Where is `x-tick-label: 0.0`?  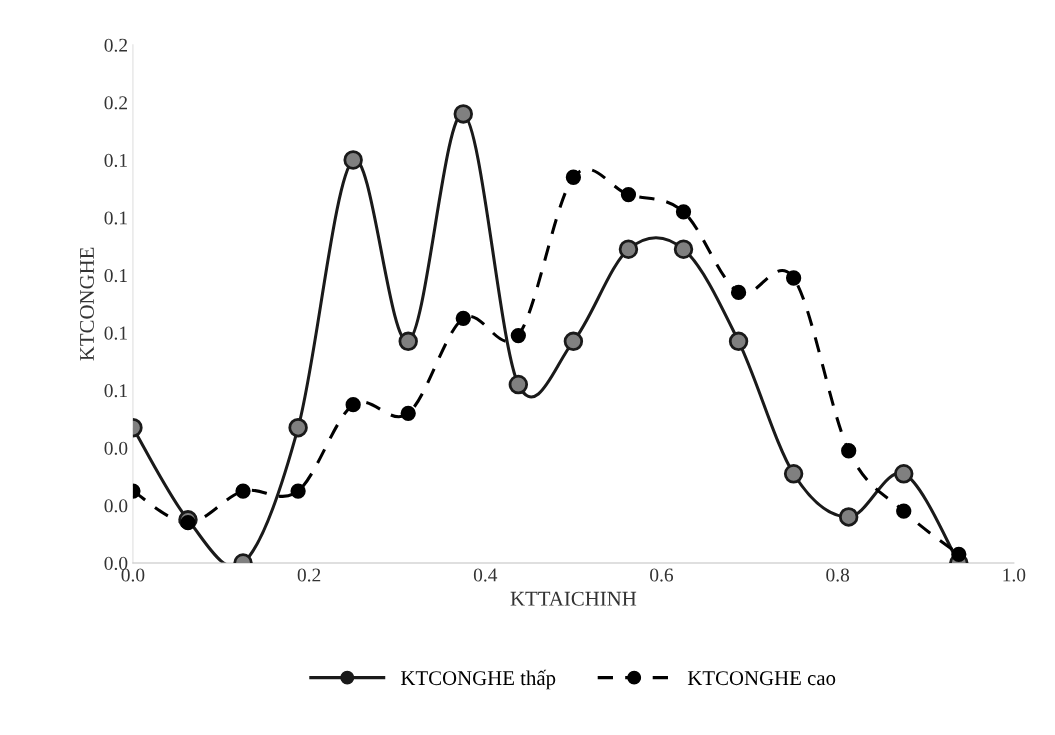 x-tick-label: 0.0 is located at coordinates (133, 575).